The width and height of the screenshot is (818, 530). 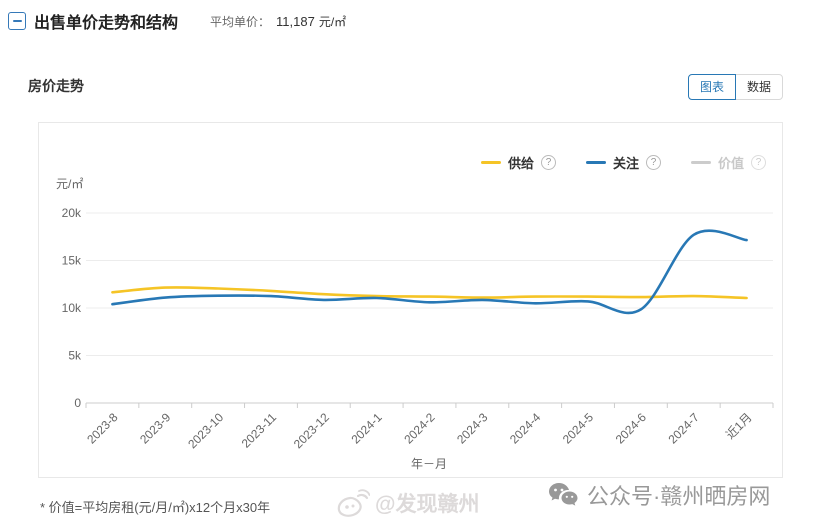 What do you see at coordinates (72, 308) in the screenshot?
I see `y-axis-tick-label: 10k` at bounding box center [72, 308].